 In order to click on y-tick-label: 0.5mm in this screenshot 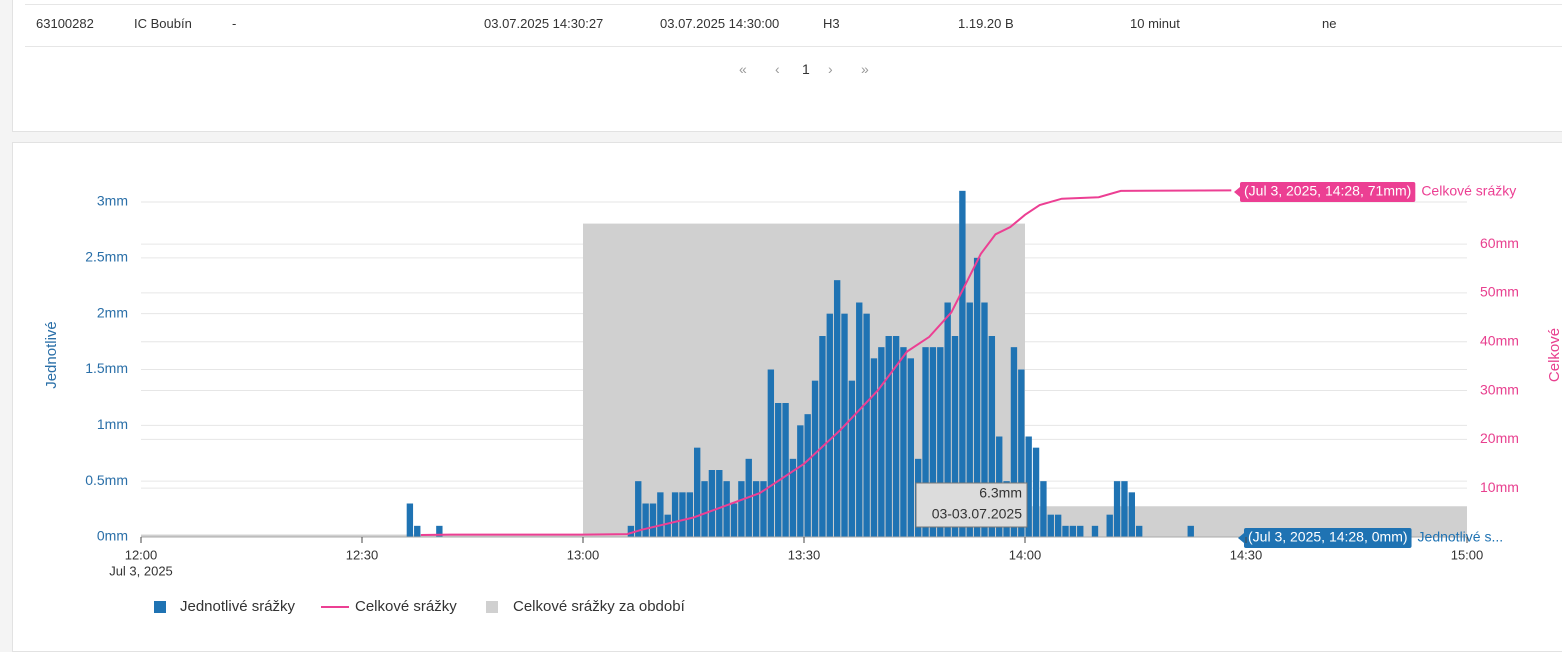, I will do `click(106, 480)`.